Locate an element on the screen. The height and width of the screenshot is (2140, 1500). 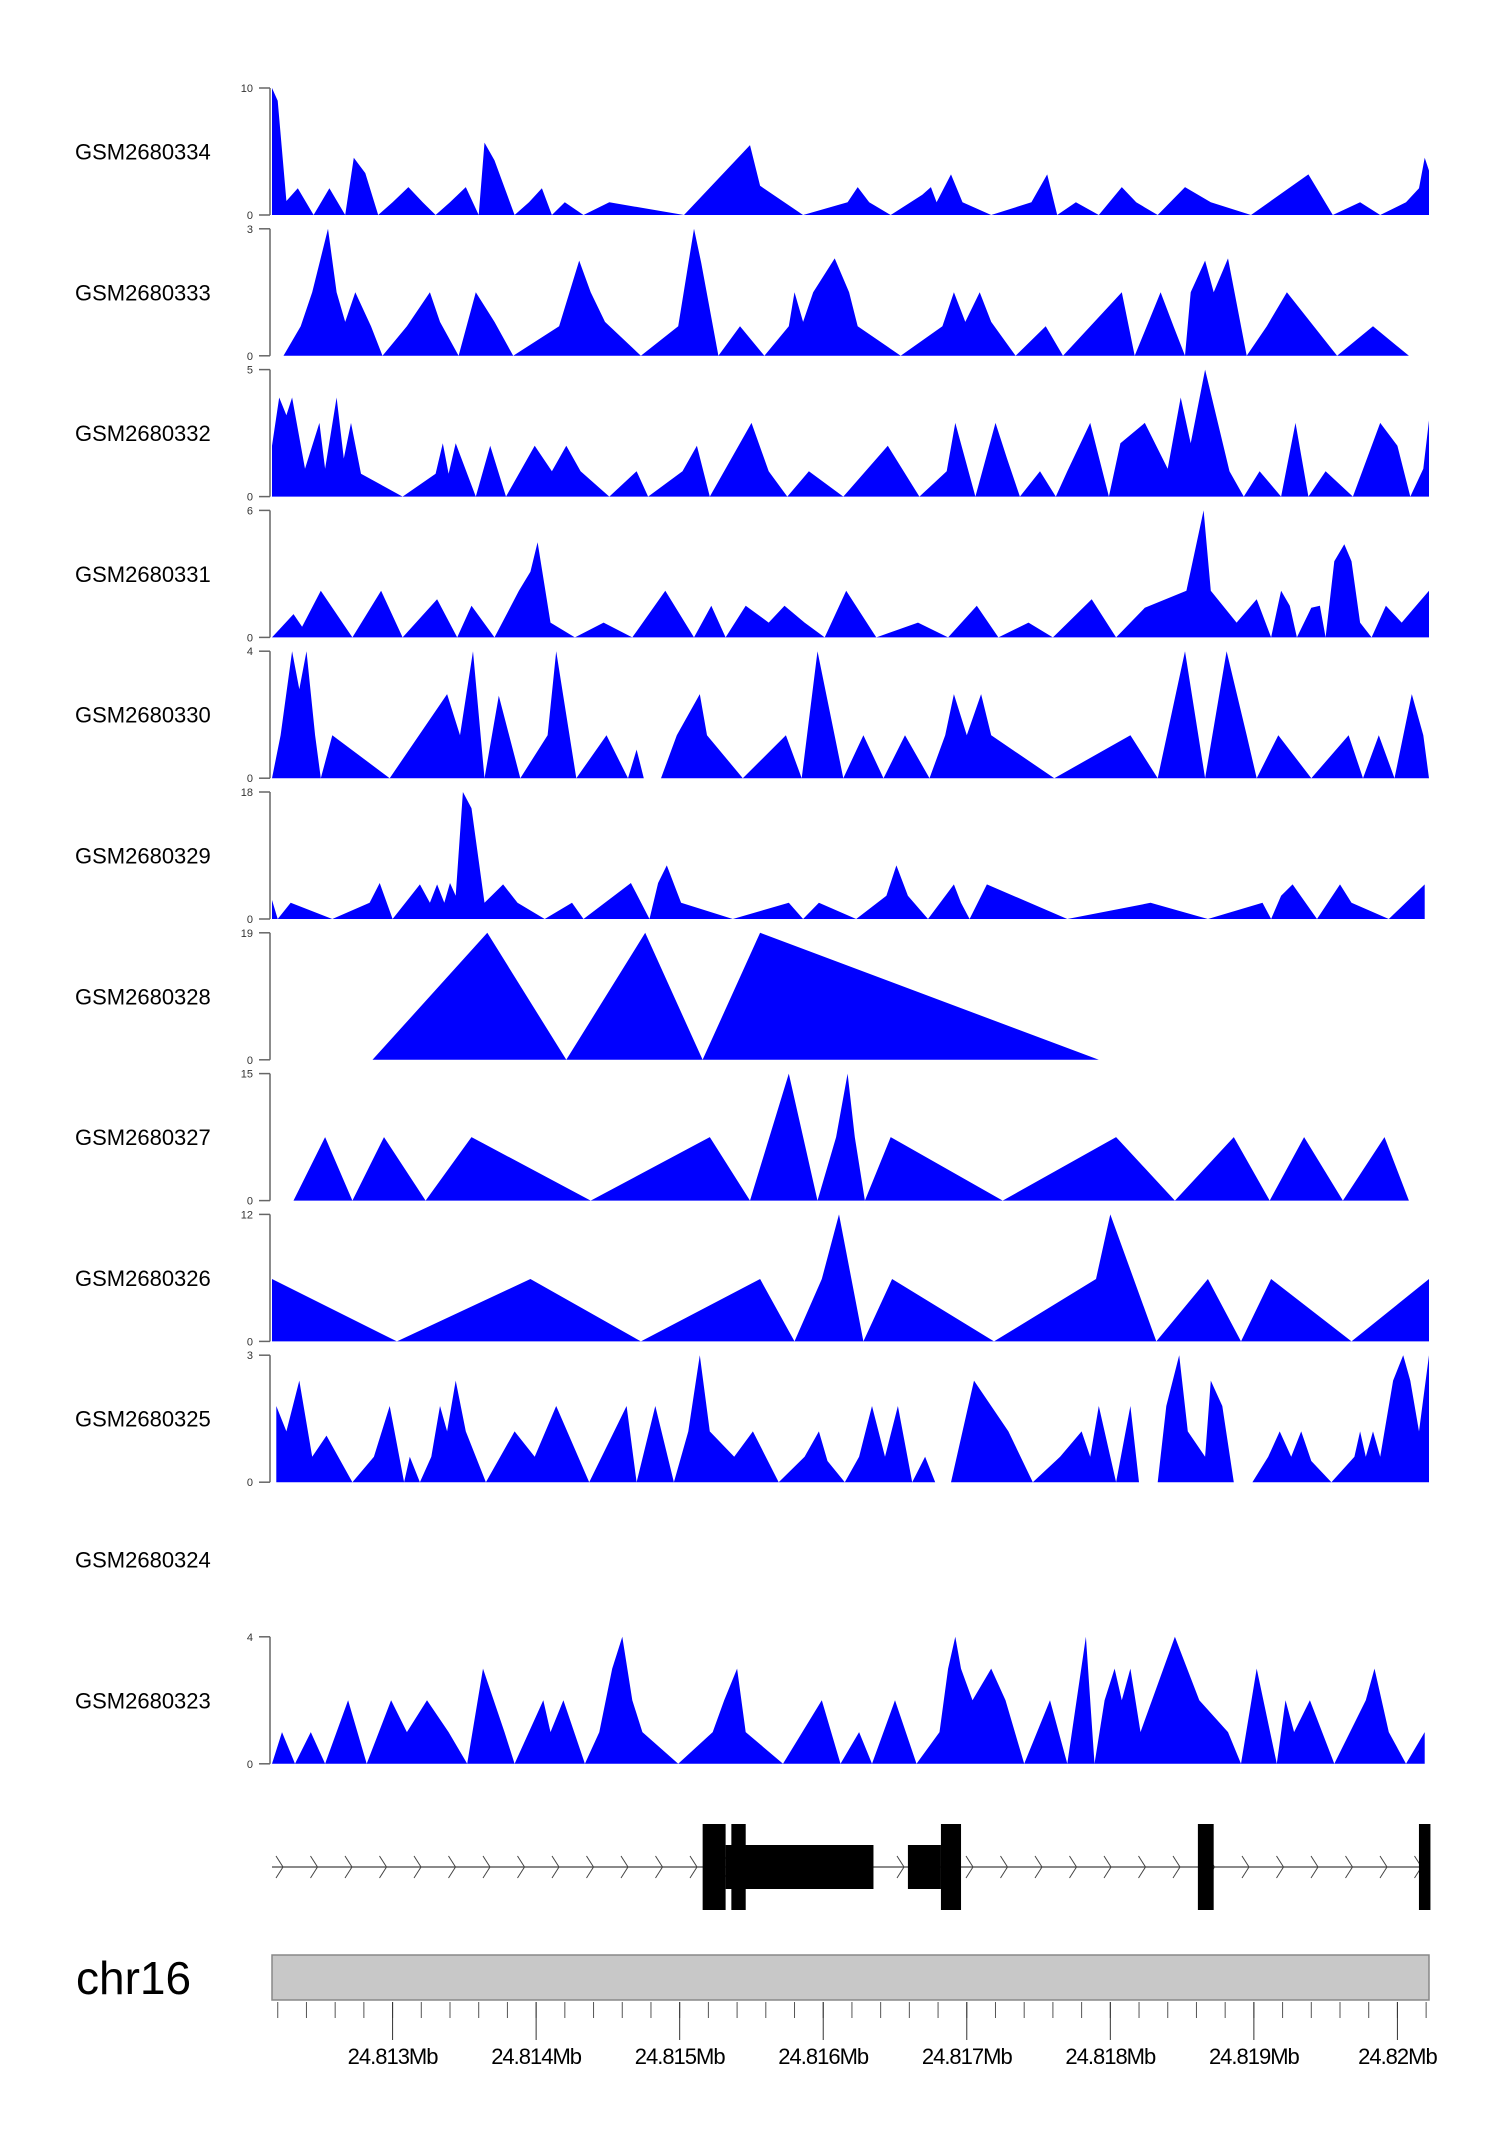
track-GSM2680331: GSM2680331 6 0 is located at coordinates (752, 574).